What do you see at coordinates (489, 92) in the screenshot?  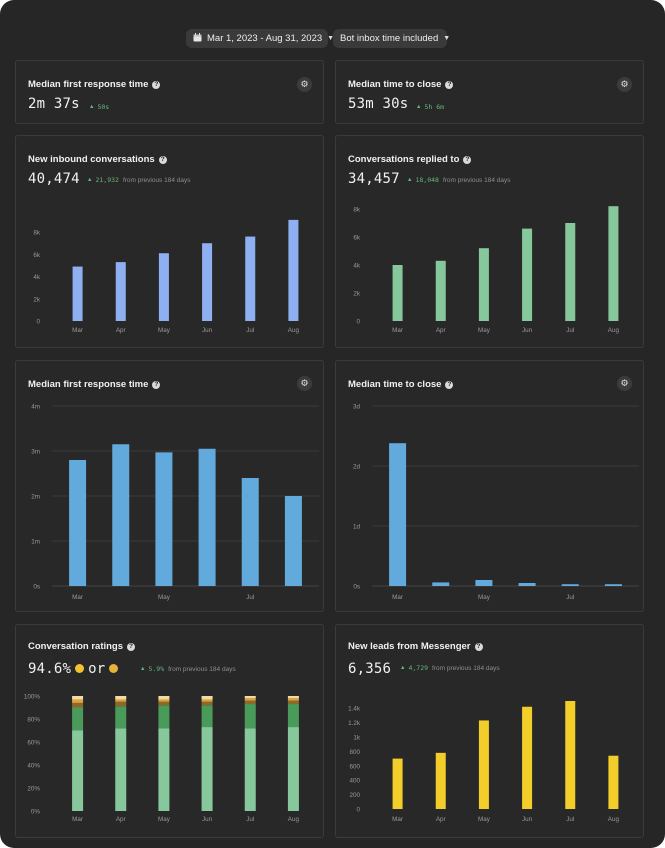 I see `kpi-time-to-close-card: Median time to close ? ⚙ 53m 30s ▲ 5h 6m` at bounding box center [489, 92].